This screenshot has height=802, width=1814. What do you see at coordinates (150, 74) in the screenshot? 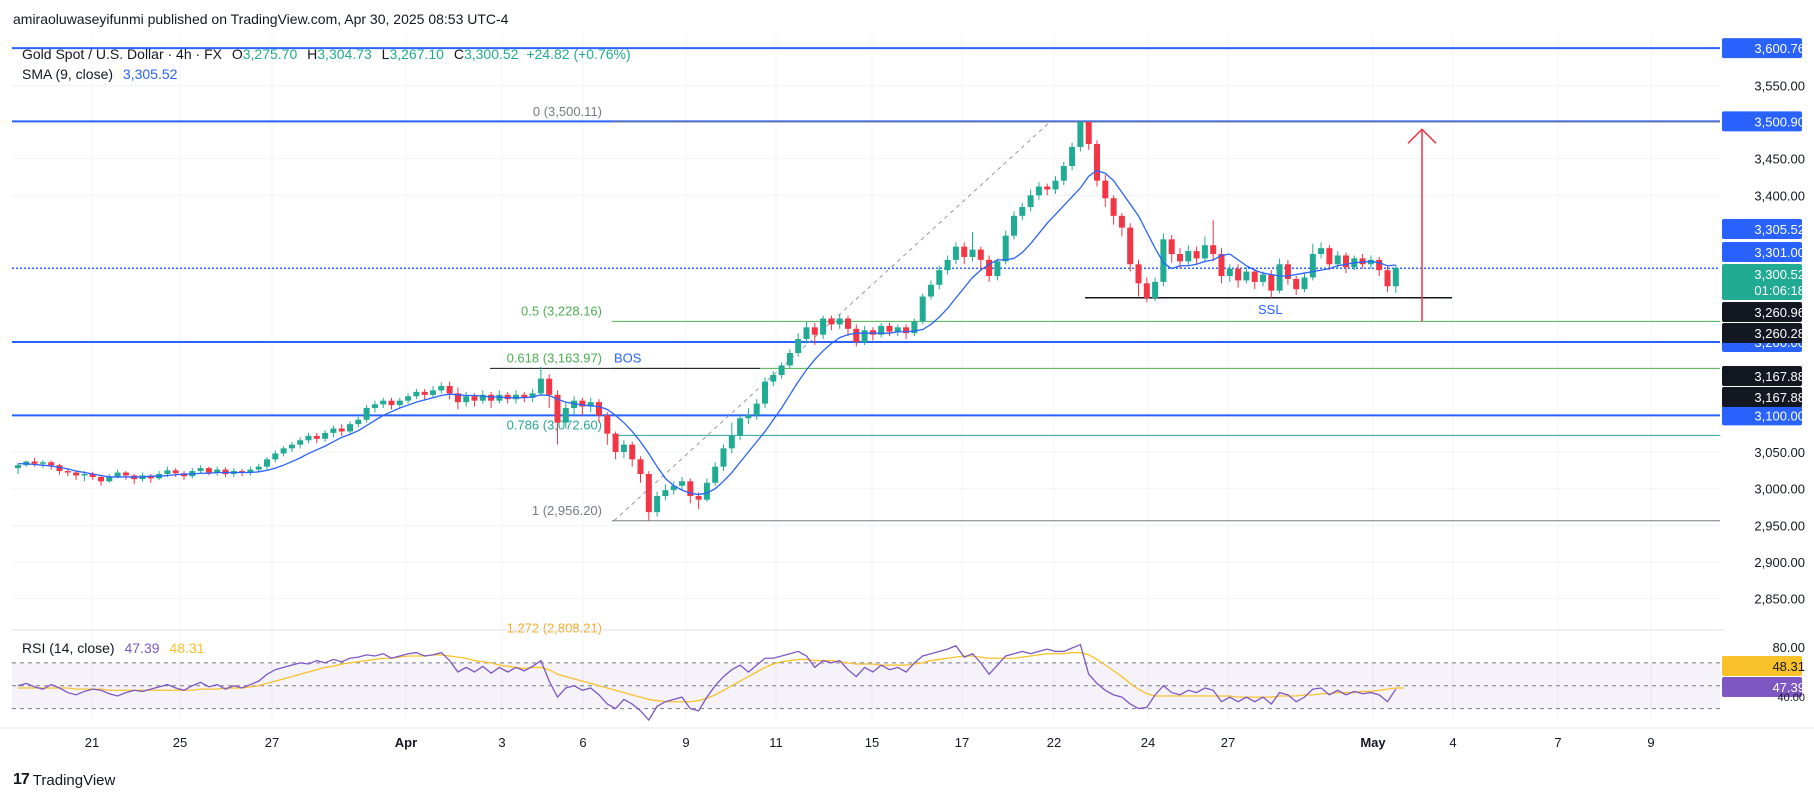
I see `sma-value: 3,305.52` at bounding box center [150, 74].